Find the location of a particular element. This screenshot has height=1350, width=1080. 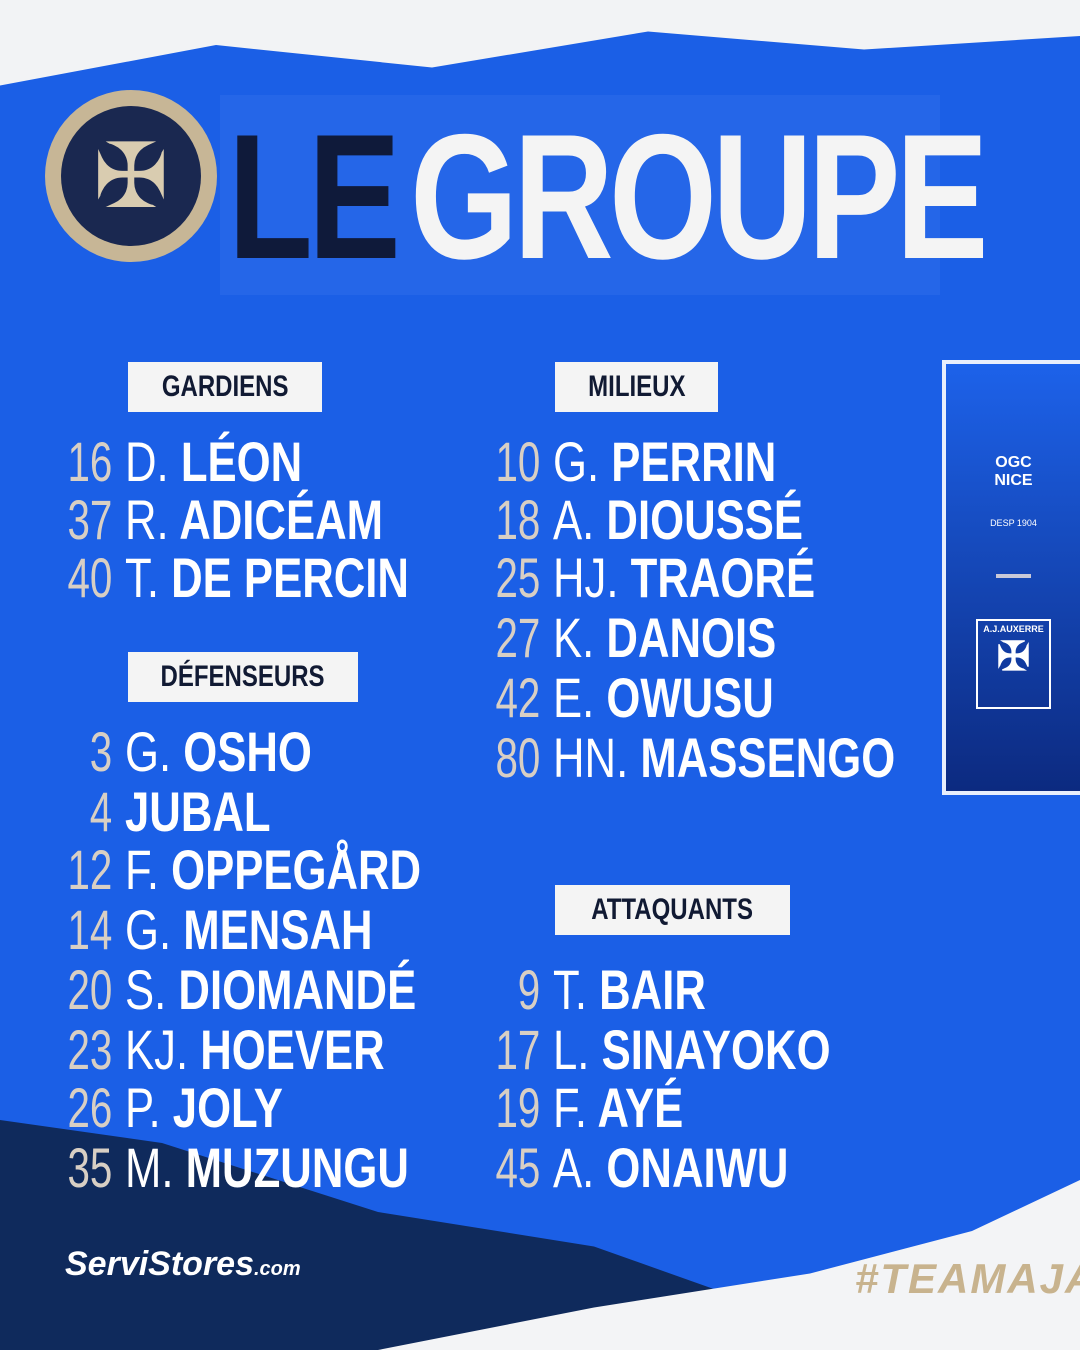

match-panel: OGC NICE DESP 1904 A.J.AUXERRE ✠ is located at coordinates (1011, 577).